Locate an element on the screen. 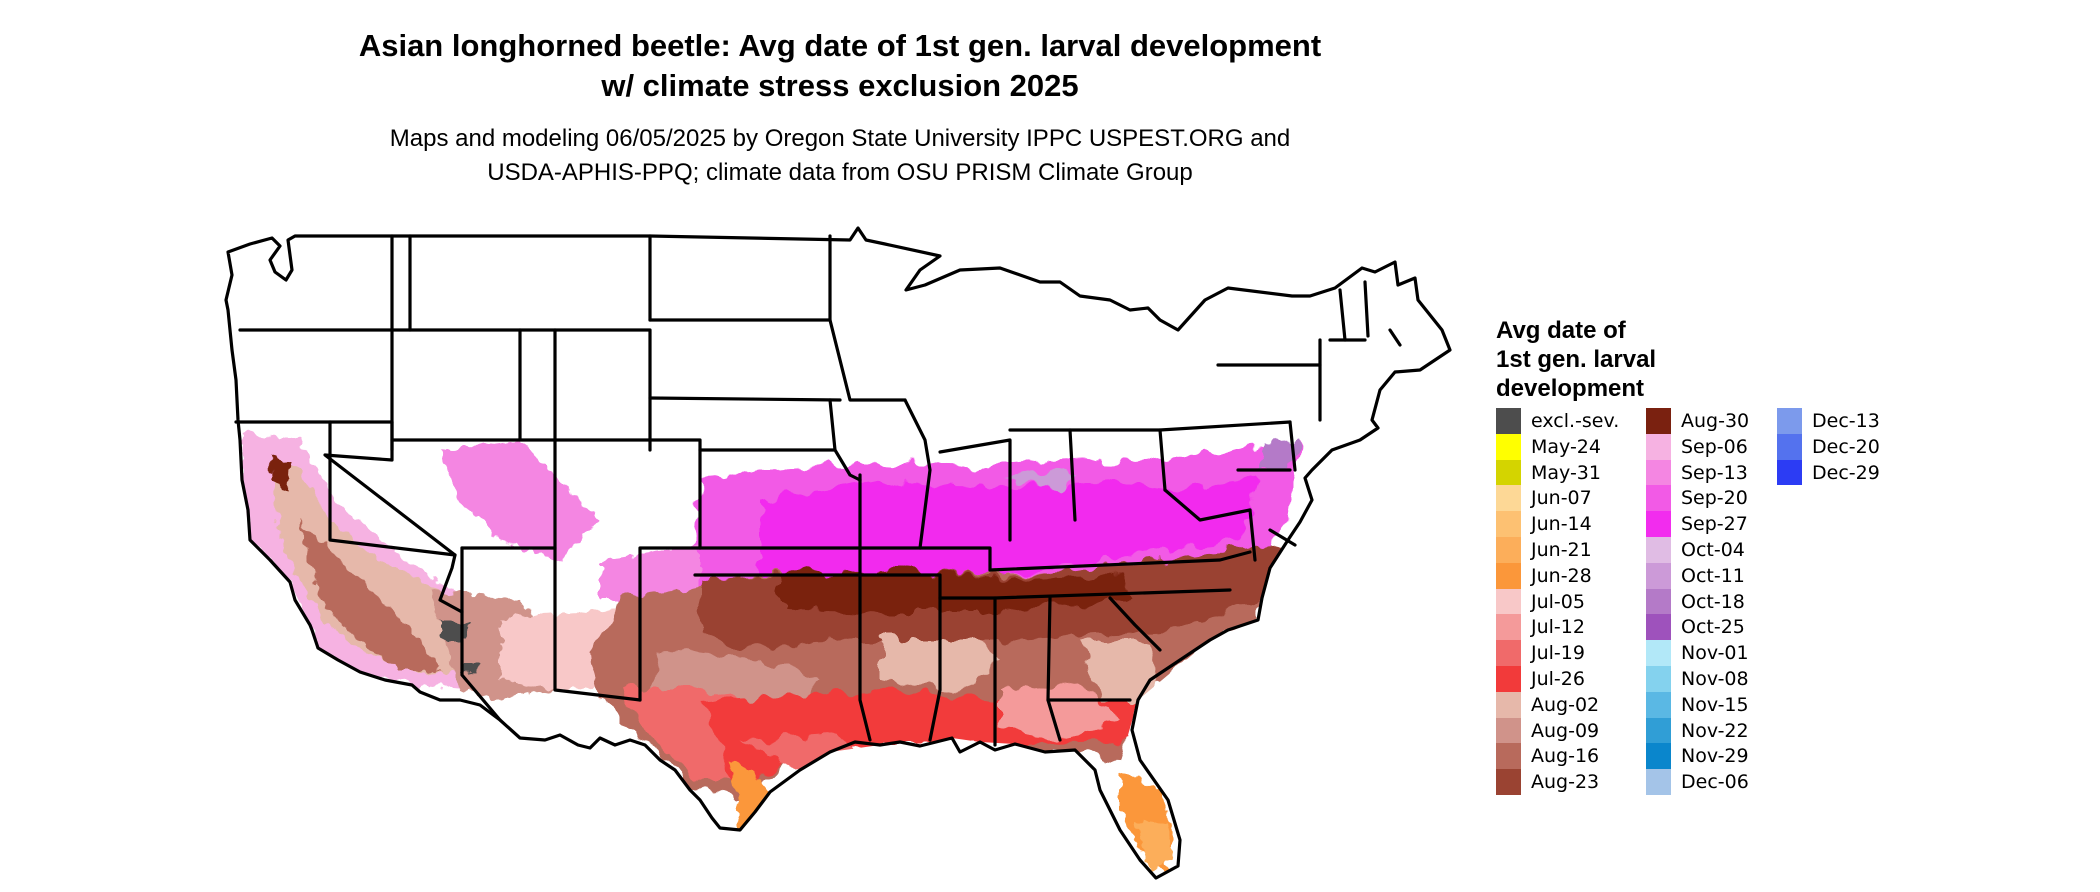 The image size is (2100, 892). legend-label: Jun-28 is located at coordinates (1561, 575).